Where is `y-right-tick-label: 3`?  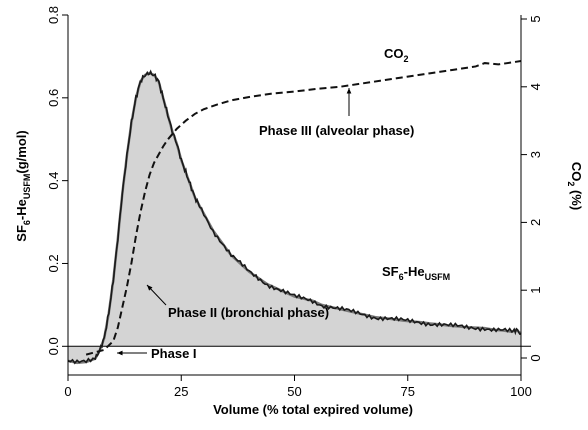 y-right-tick-label: 3 is located at coordinates (535, 154).